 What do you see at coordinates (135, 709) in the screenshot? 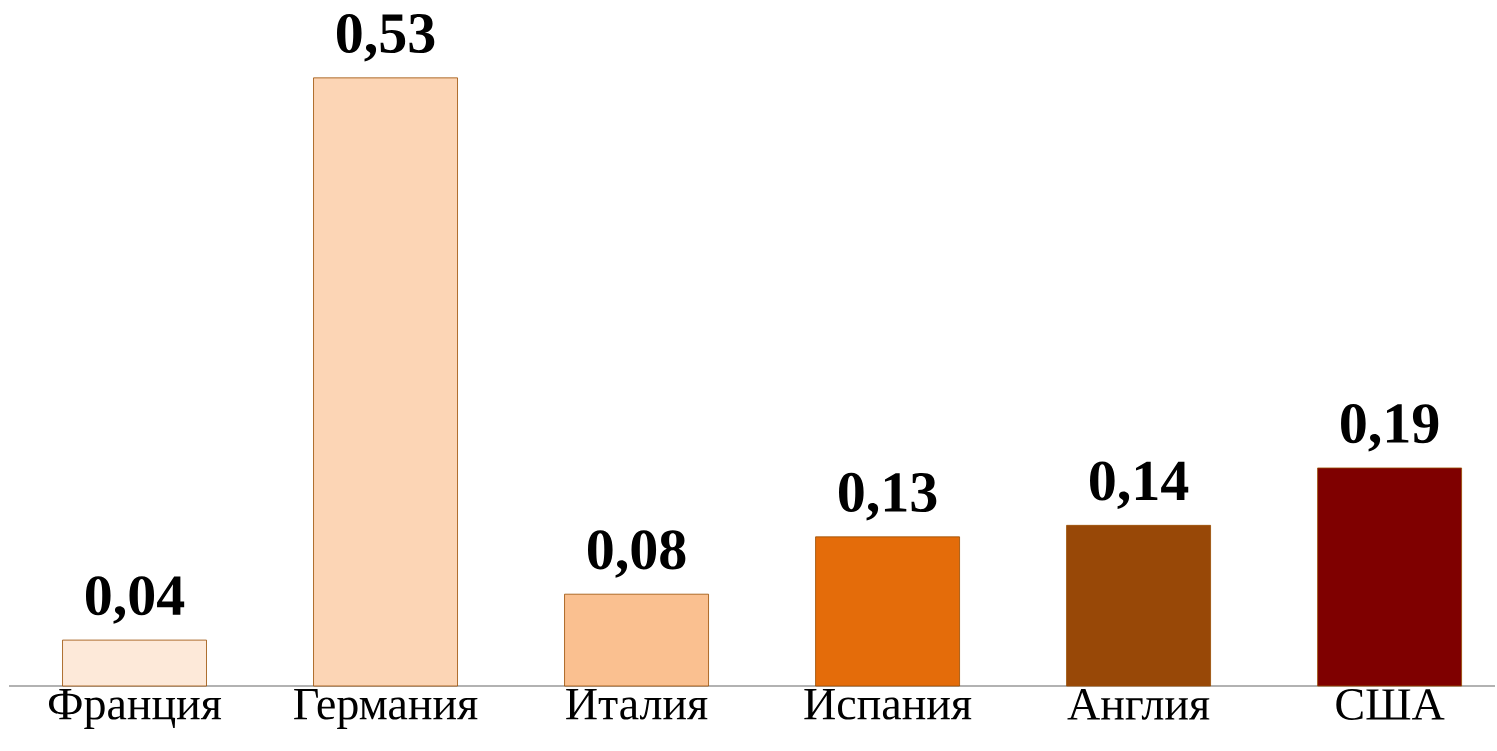
I see `x-tick-label: Франция` at bounding box center [135, 709].